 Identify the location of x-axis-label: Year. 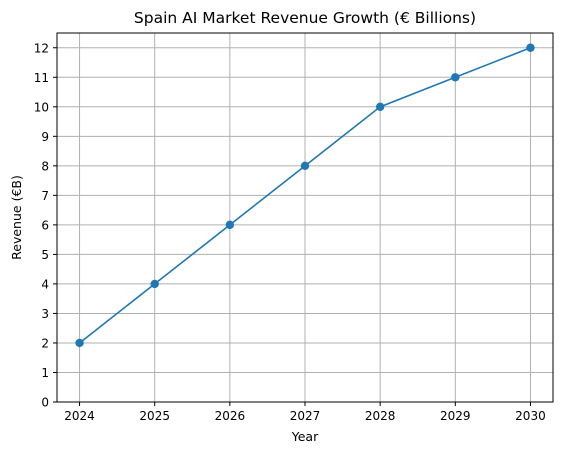
(305, 436).